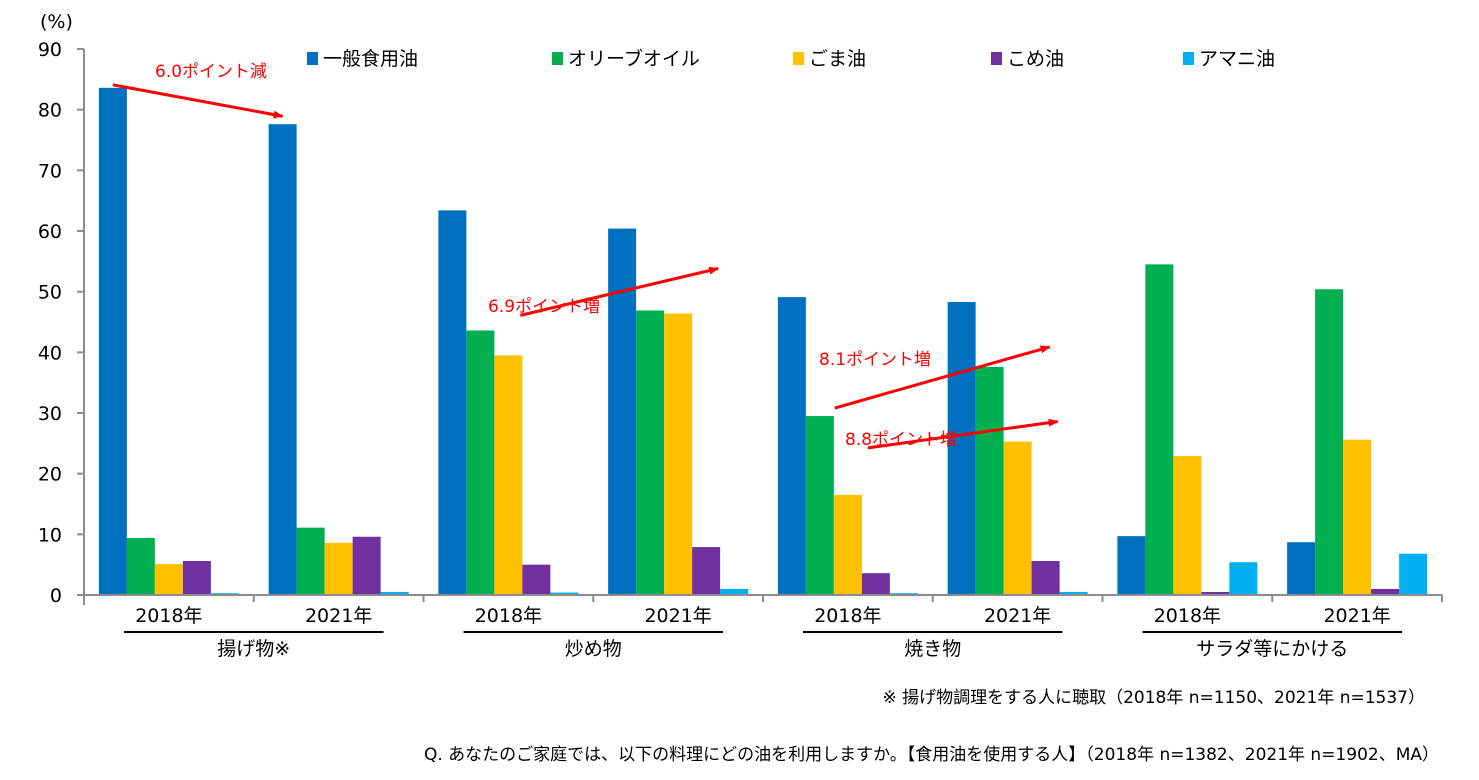 This screenshot has height=780, width=1479. What do you see at coordinates (544, 307) in the screenshot?
I see `annotation-label: 6.9ポイント増` at bounding box center [544, 307].